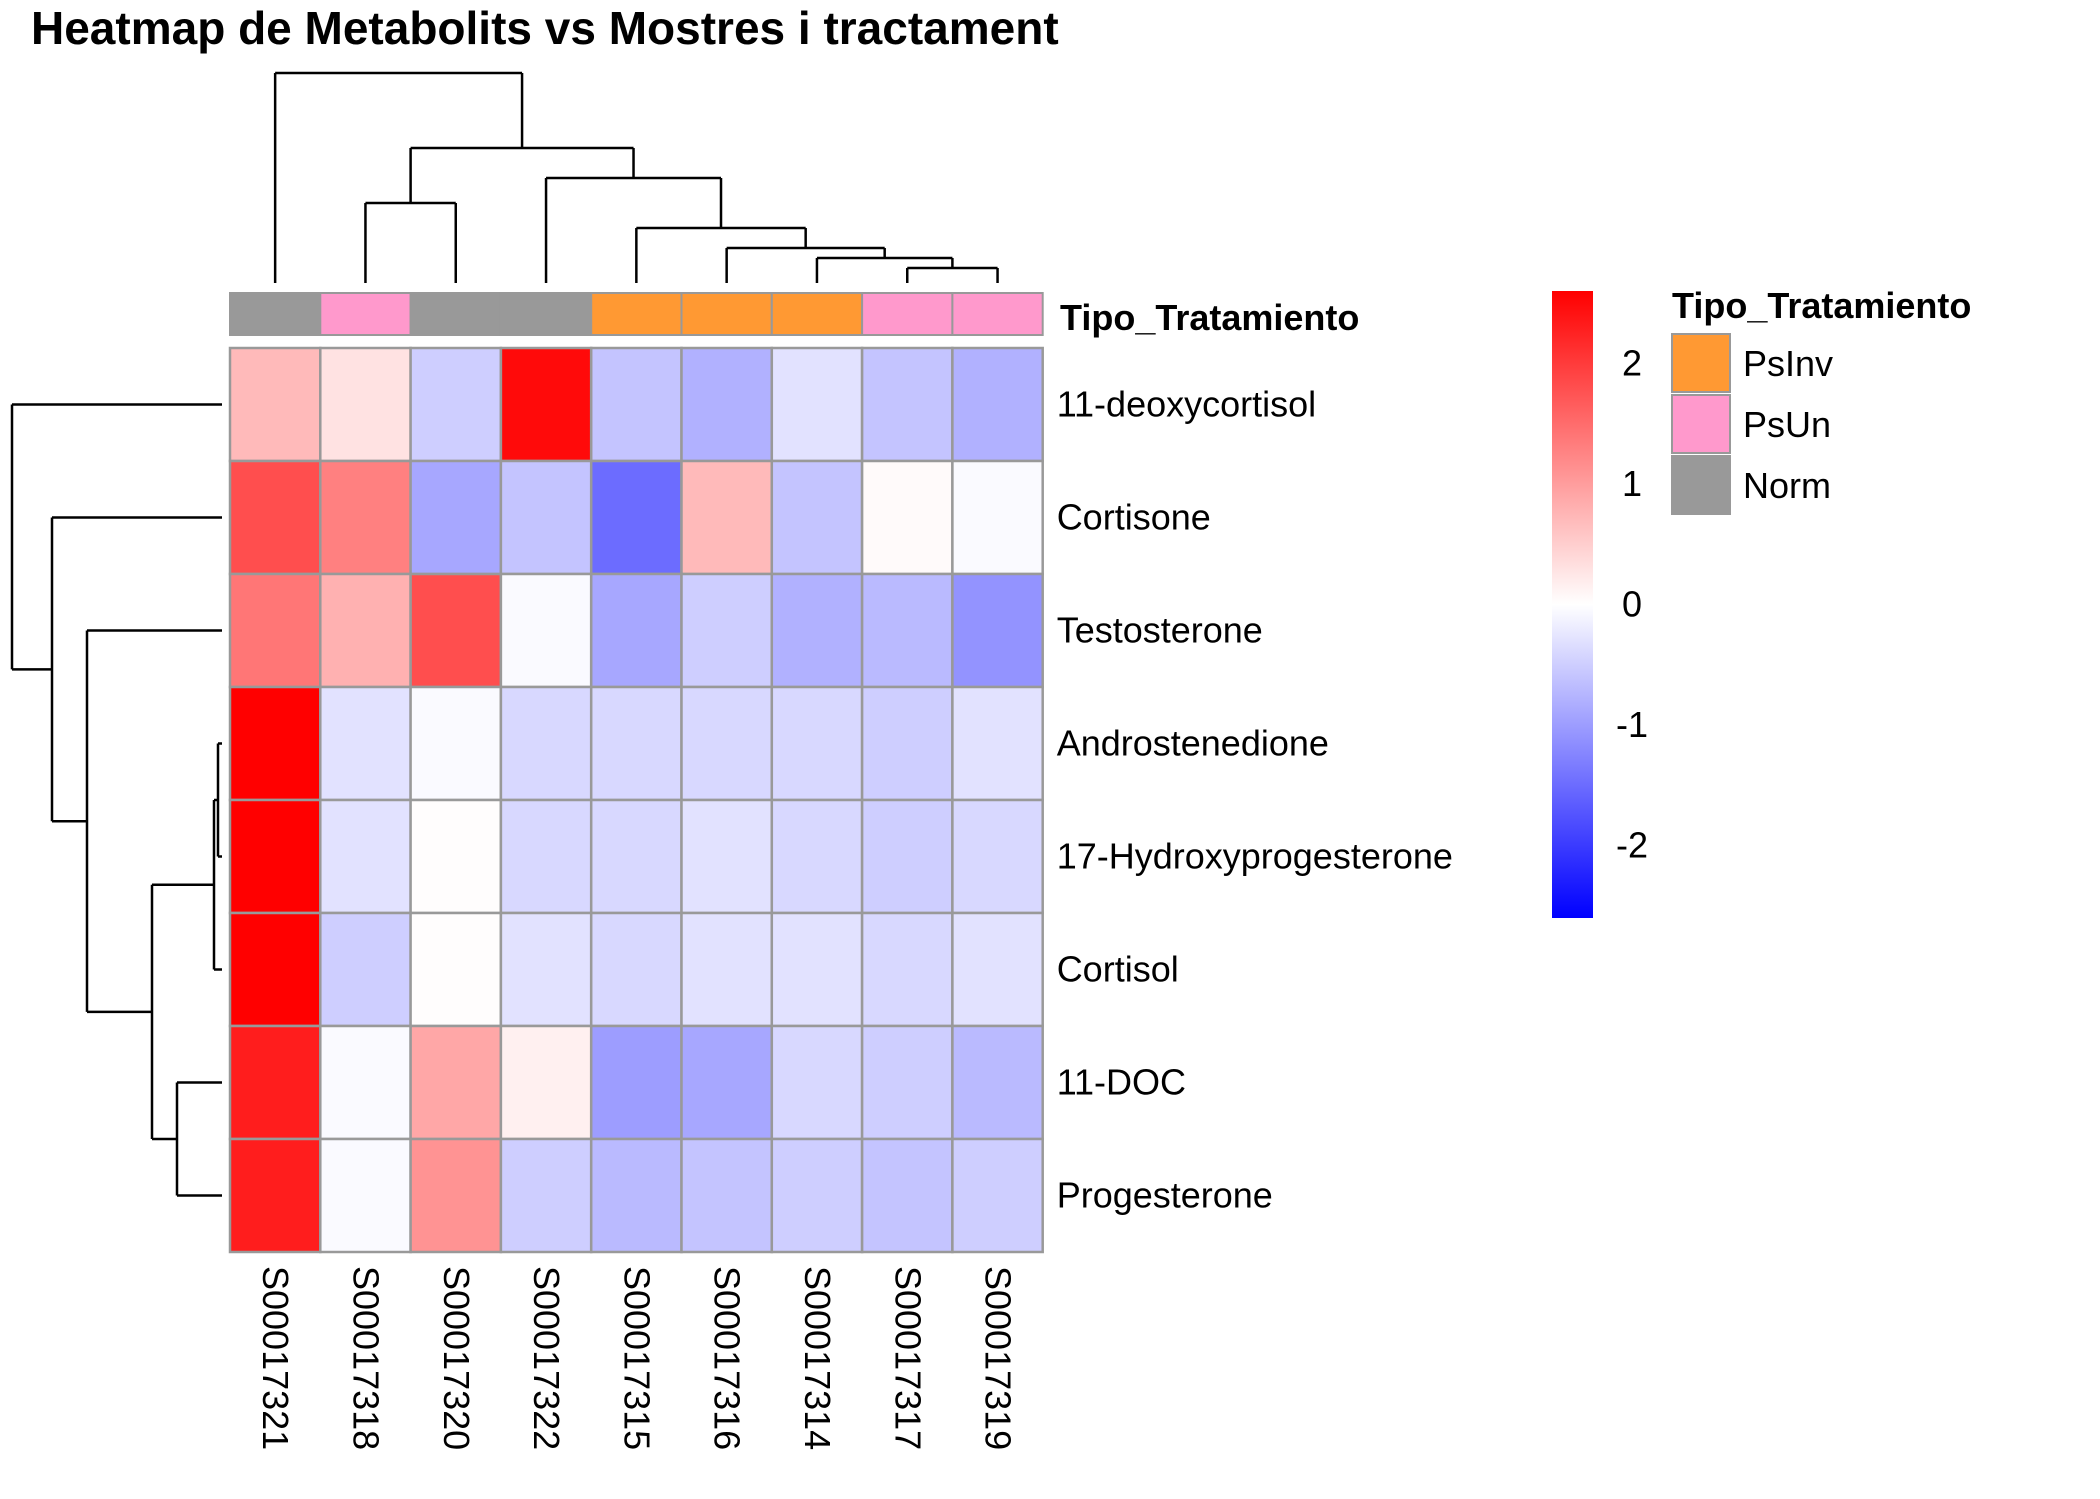 This screenshot has width=2100, height=1499. I want to click on colorbar-tick-label: 1, so click(1632, 483).